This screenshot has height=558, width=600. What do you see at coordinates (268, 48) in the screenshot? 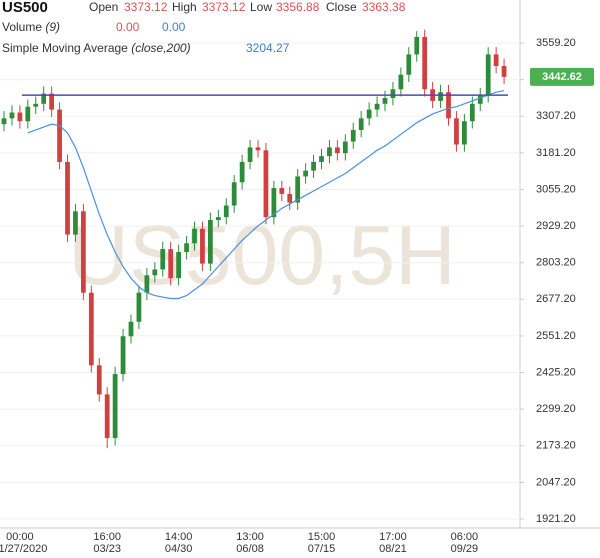
I see `sma-value: 3204.27` at bounding box center [268, 48].